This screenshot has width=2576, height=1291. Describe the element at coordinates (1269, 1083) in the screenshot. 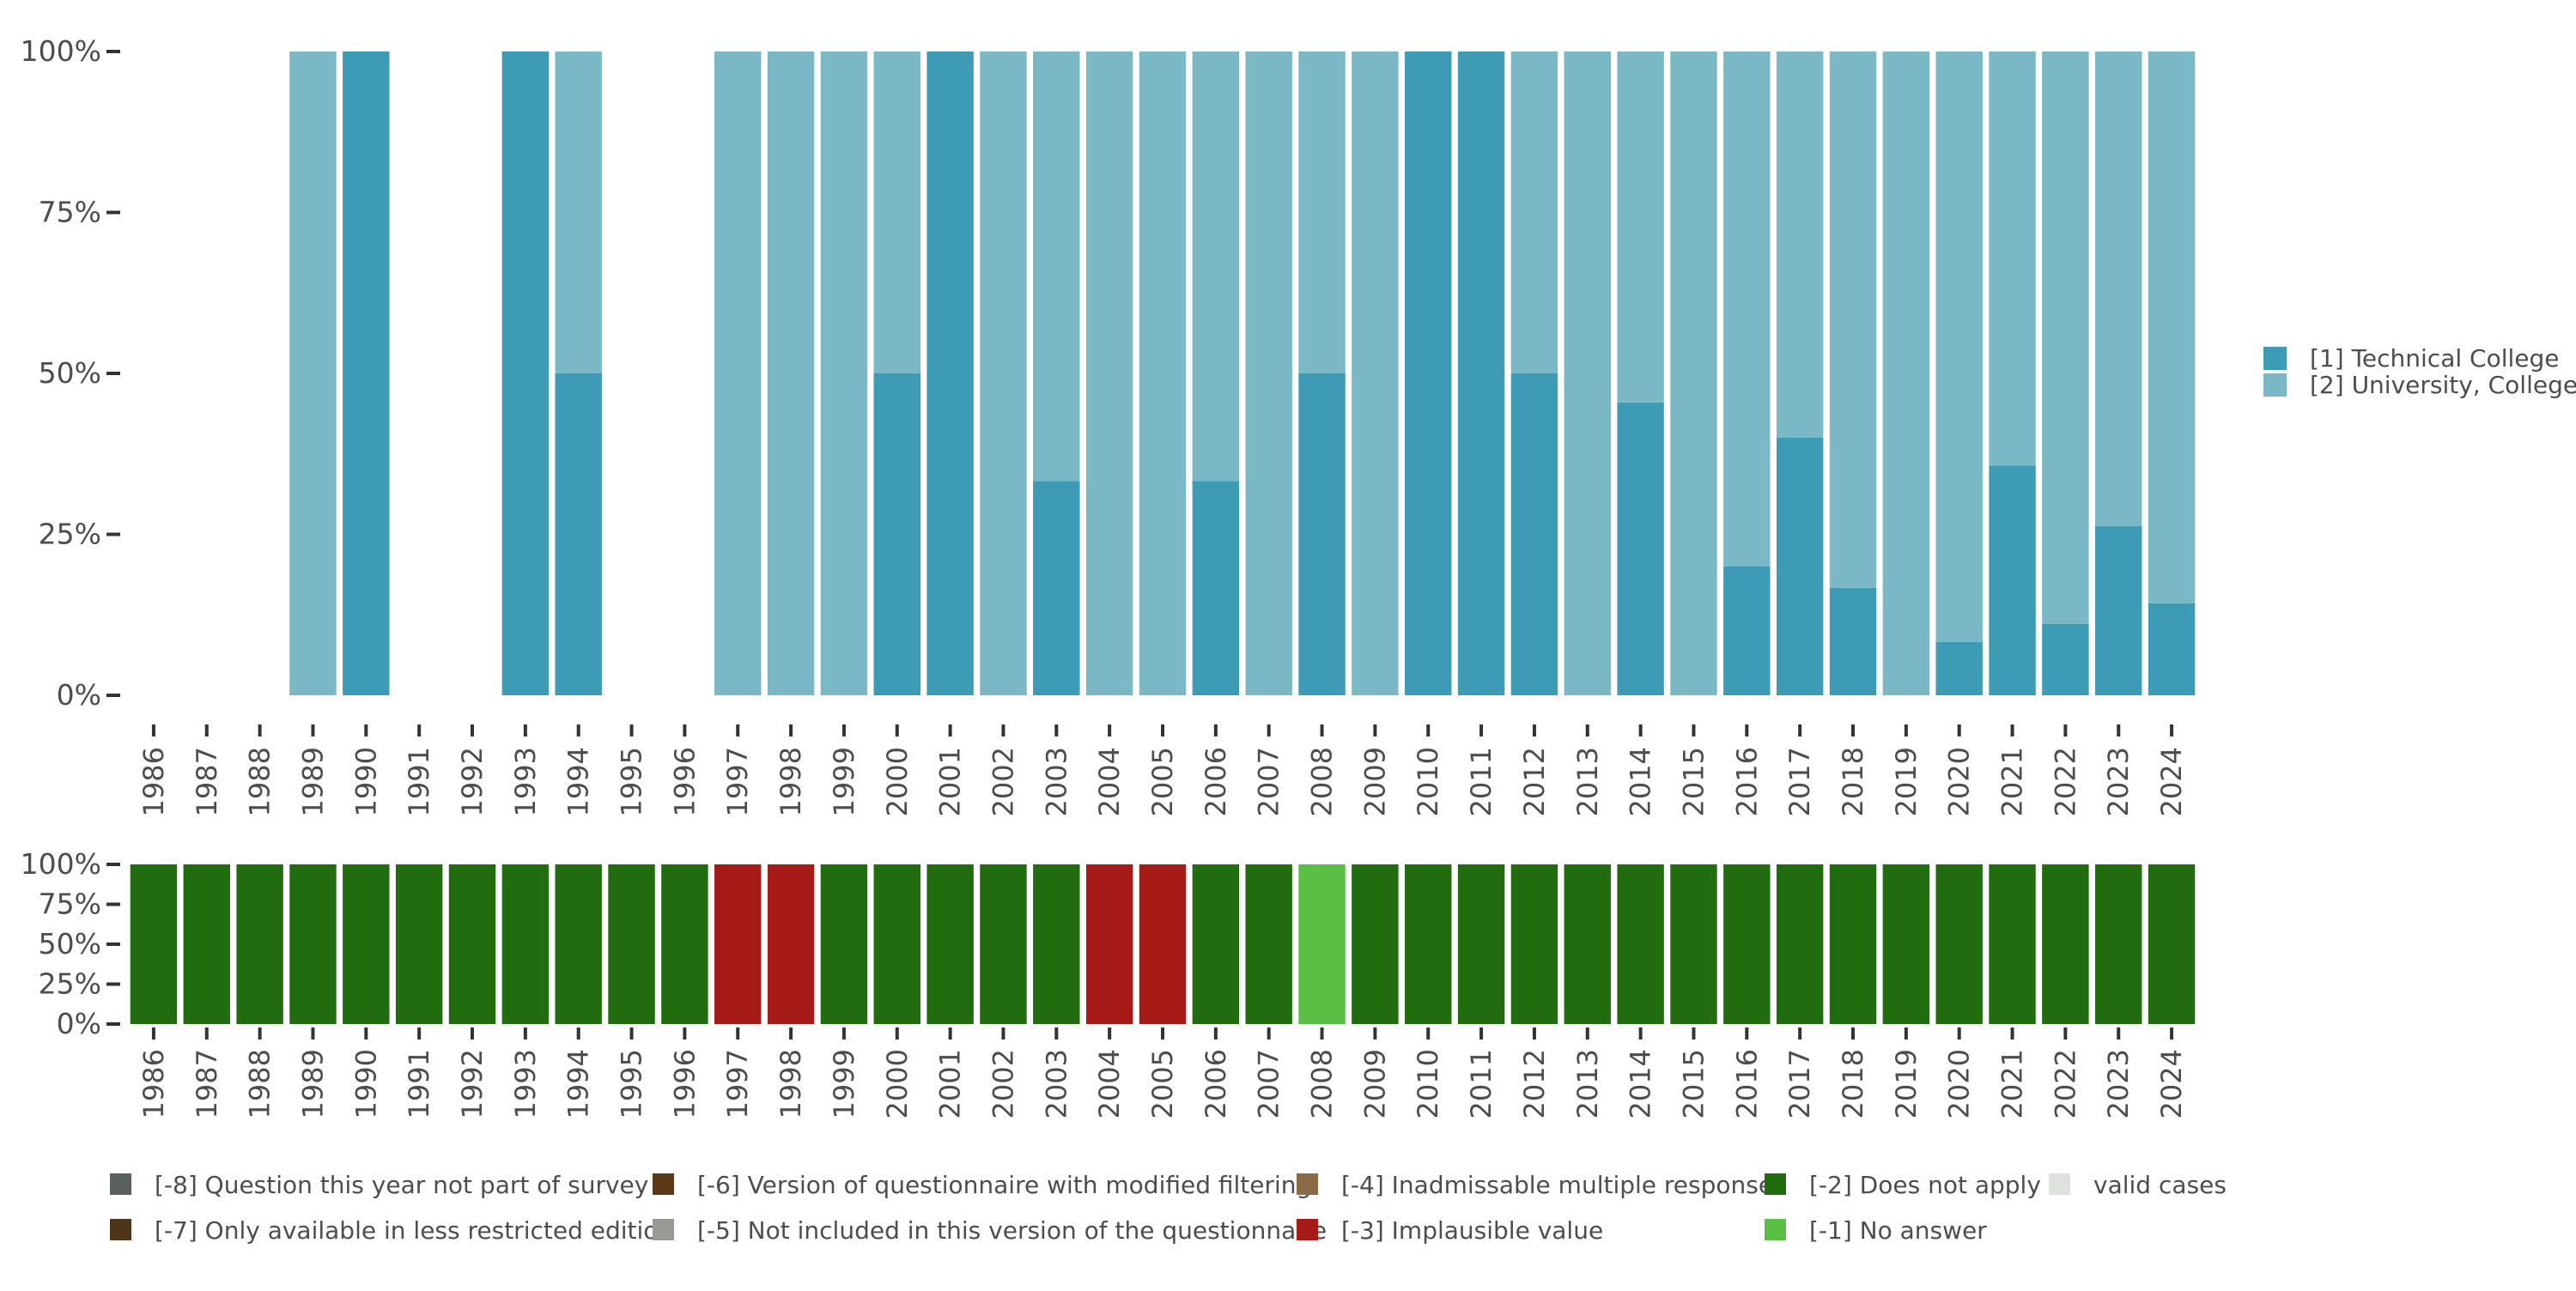

I see `bottom-x-tick-label: 2007` at that location.